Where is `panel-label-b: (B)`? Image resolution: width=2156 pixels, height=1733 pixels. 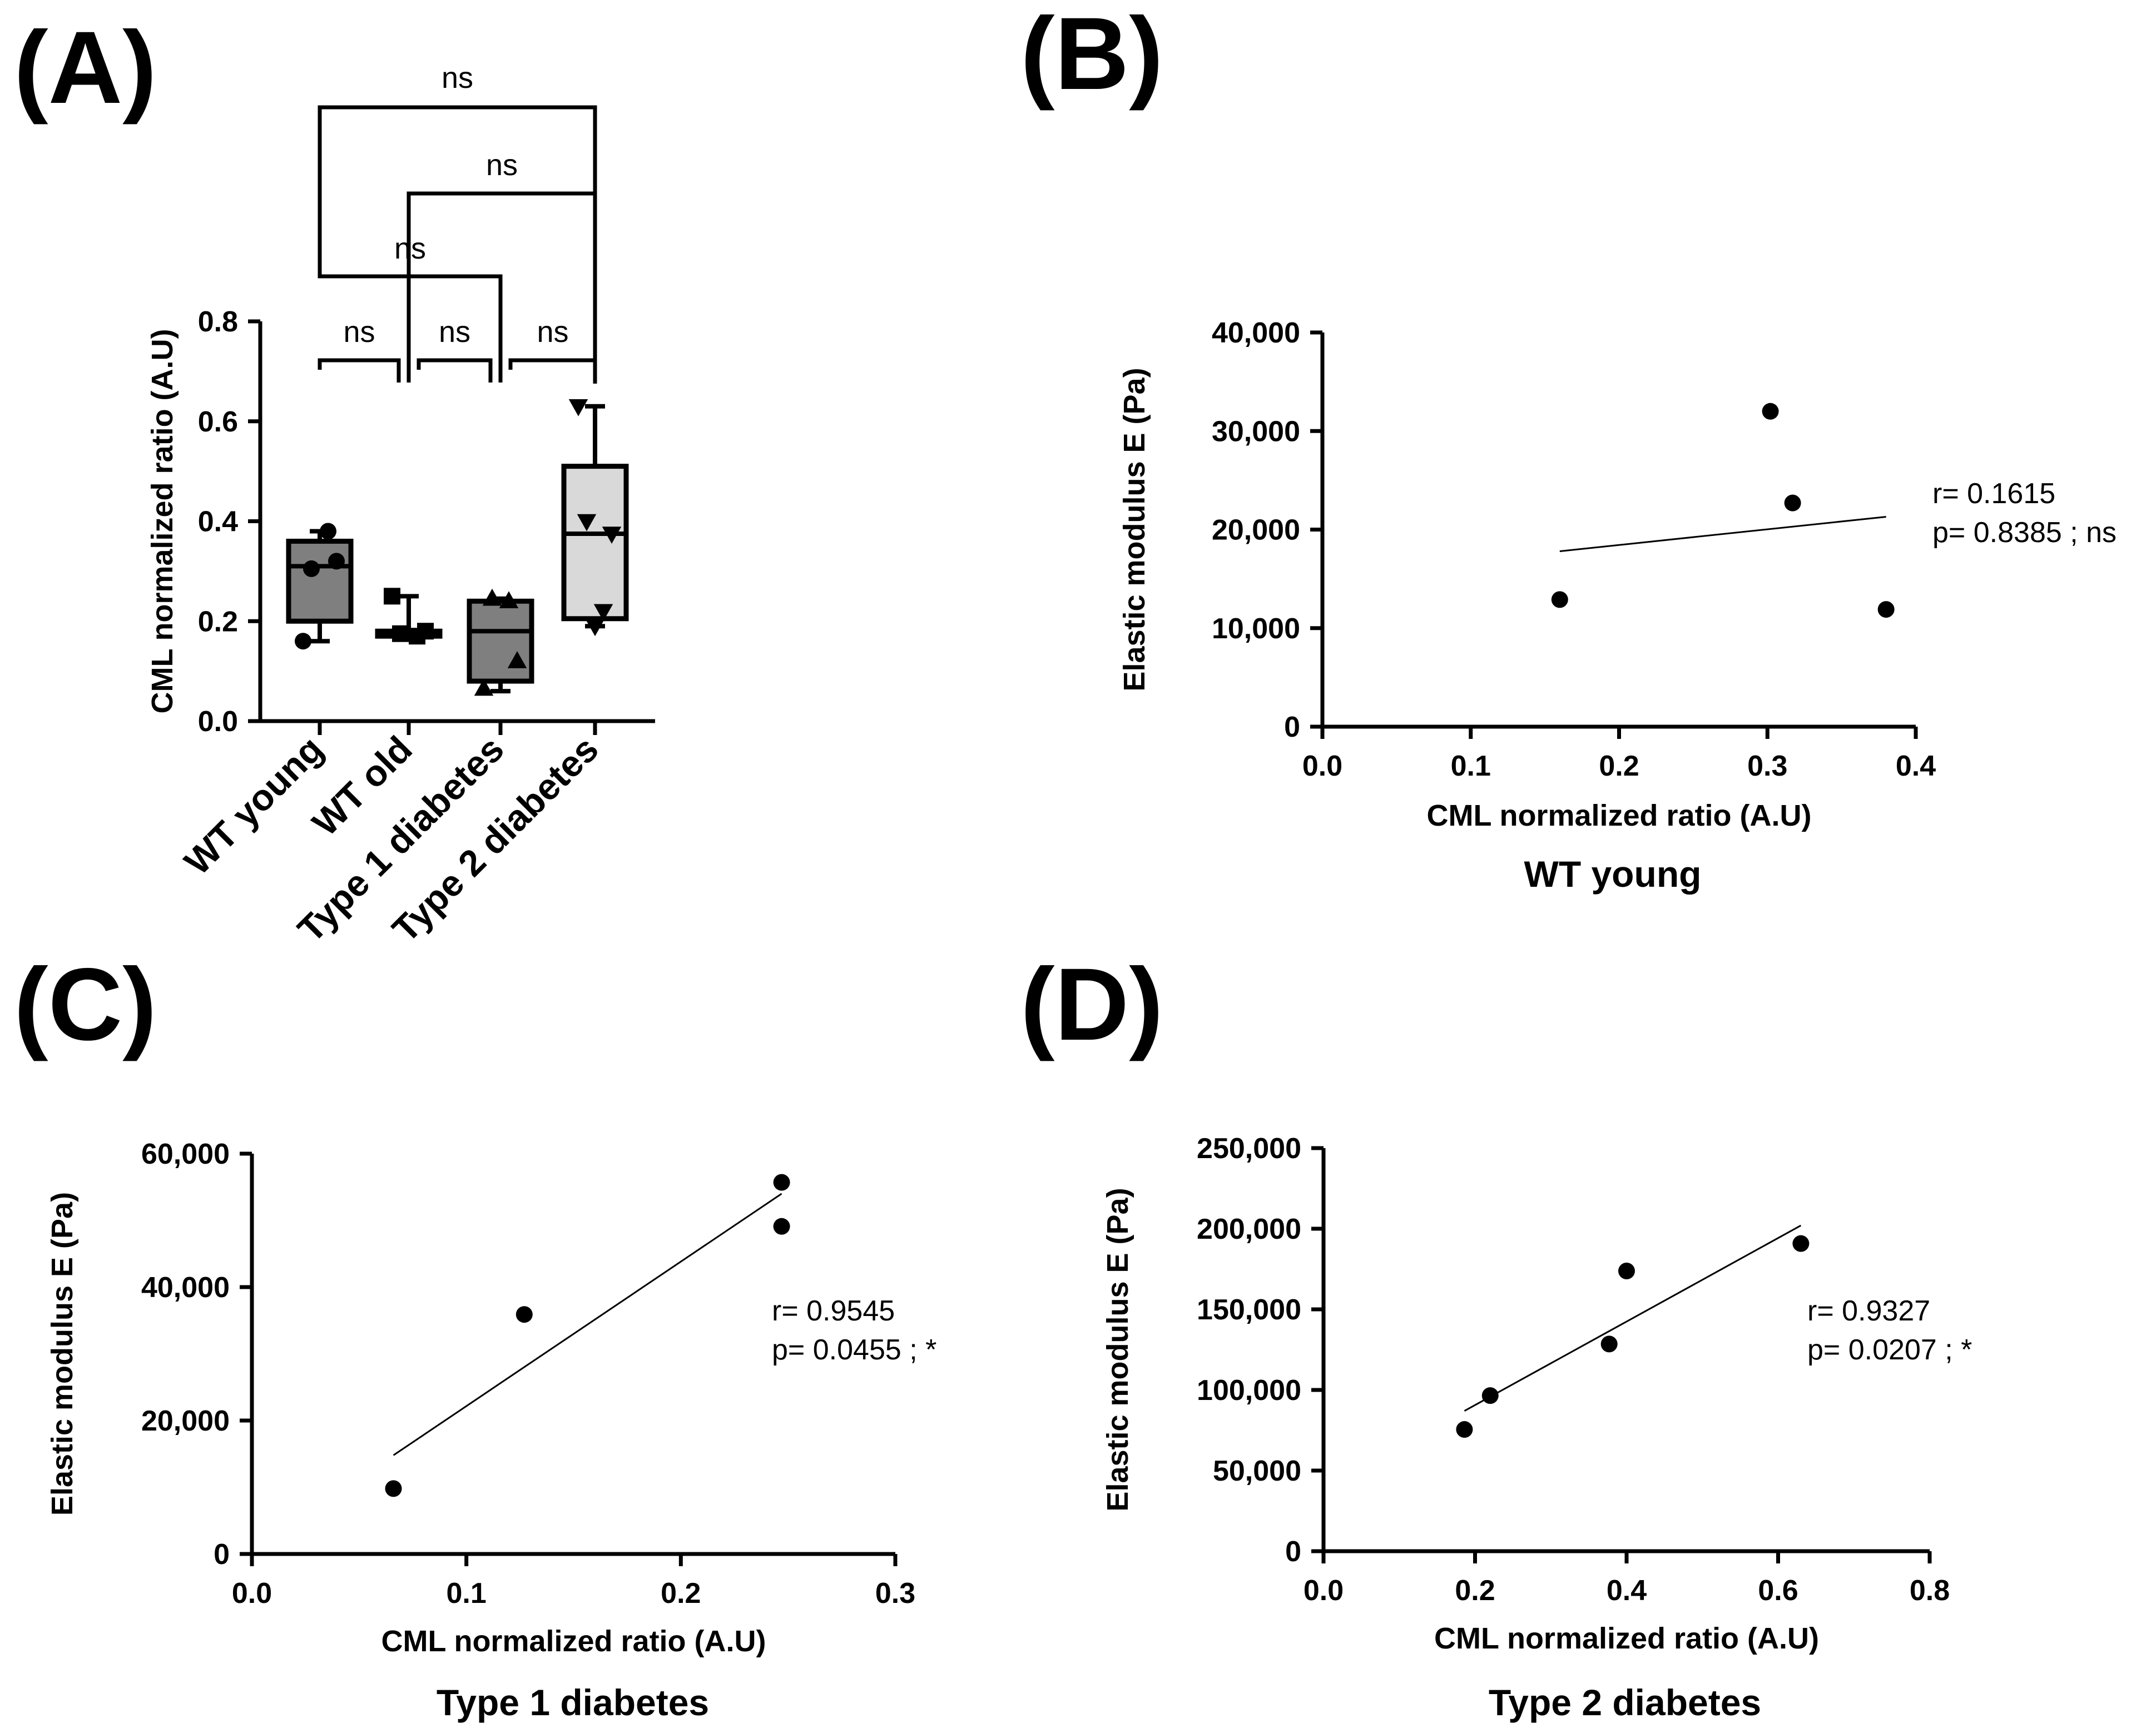 panel-label-b: (B) is located at coordinates (1091, 55).